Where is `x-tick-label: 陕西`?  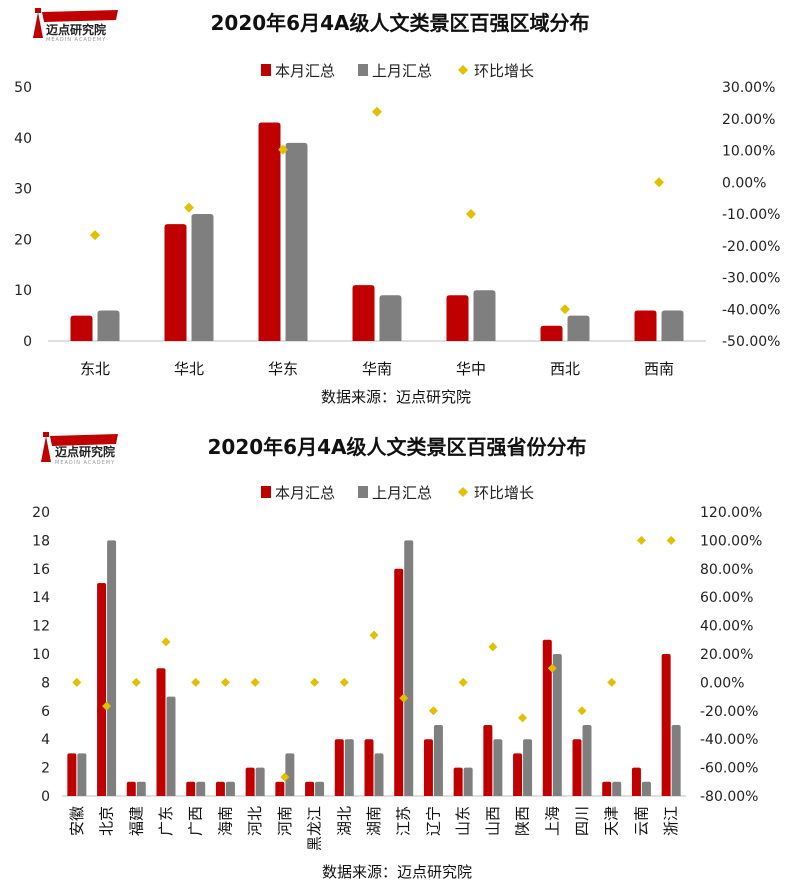 x-tick-label: 陕西 is located at coordinates (523, 821).